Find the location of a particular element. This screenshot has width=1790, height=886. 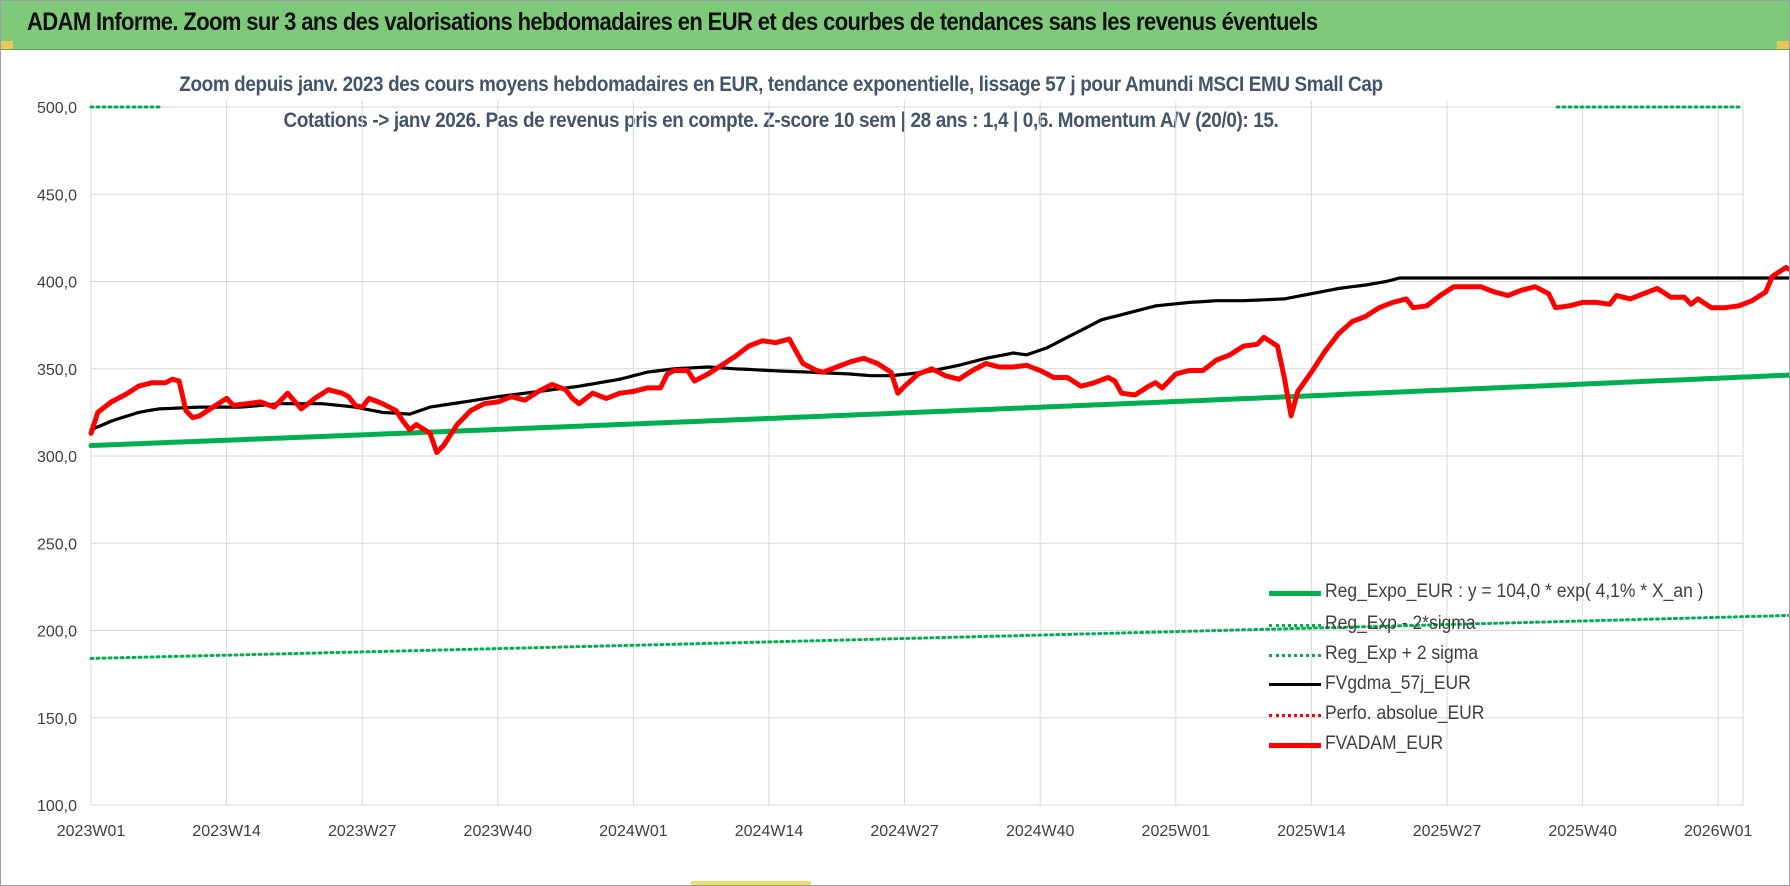

y-tick-label: 250,0 is located at coordinates (57, 544).